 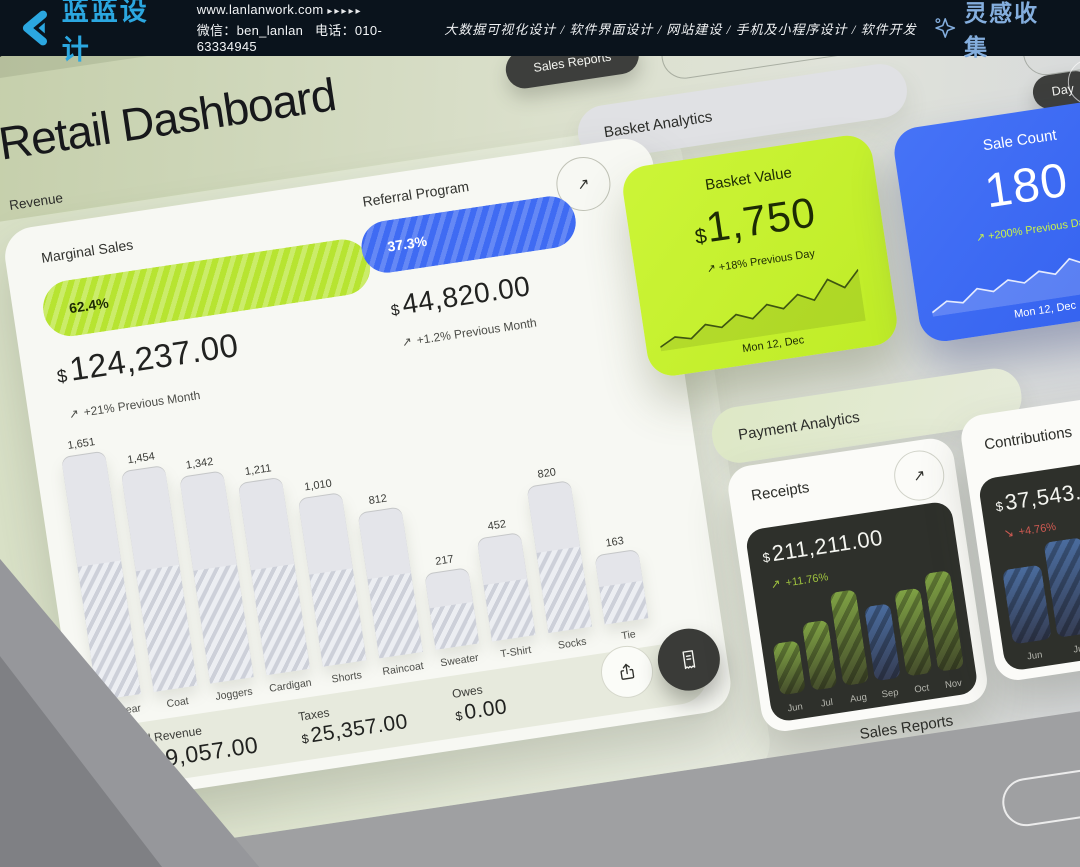 What do you see at coordinates (318, 485) in the screenshot?
I see `bar-value-label: 1,010` at bounding box center [318, 485].